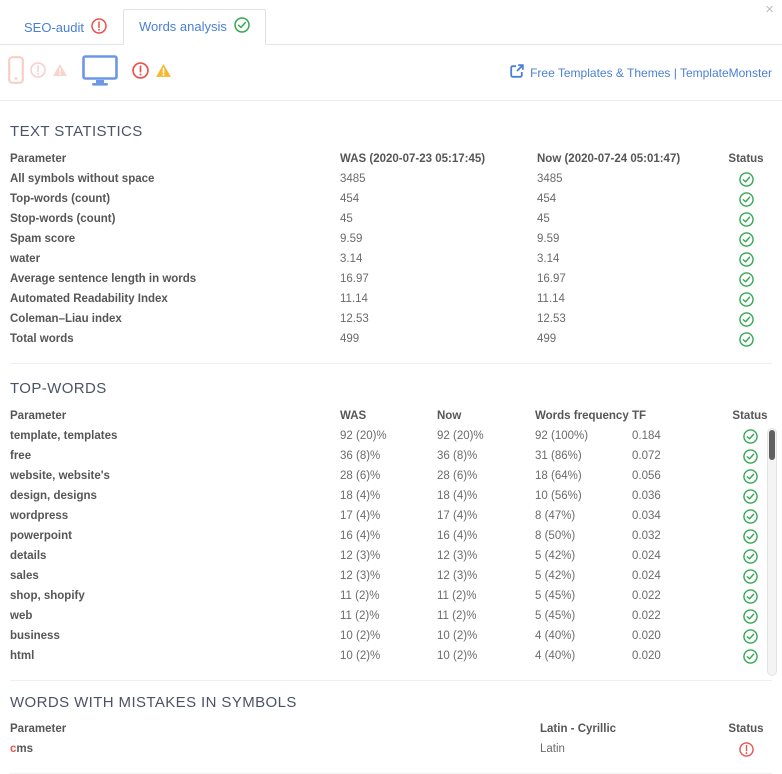  I want to click on row-was-value: 45, so click(346, 219).